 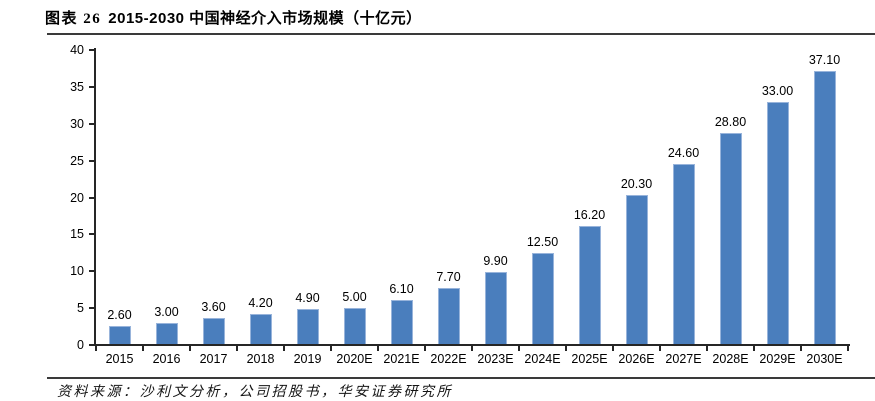 I want to click on bar-value-label: 5.00, so click(x=354, y=297).